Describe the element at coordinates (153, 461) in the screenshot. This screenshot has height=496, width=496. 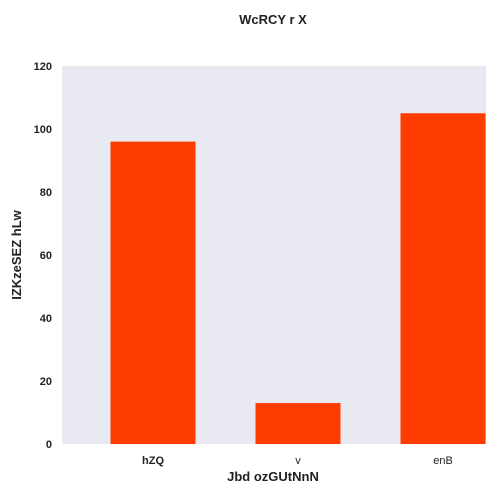
I see `x-tick-label: hZQ` at that location.